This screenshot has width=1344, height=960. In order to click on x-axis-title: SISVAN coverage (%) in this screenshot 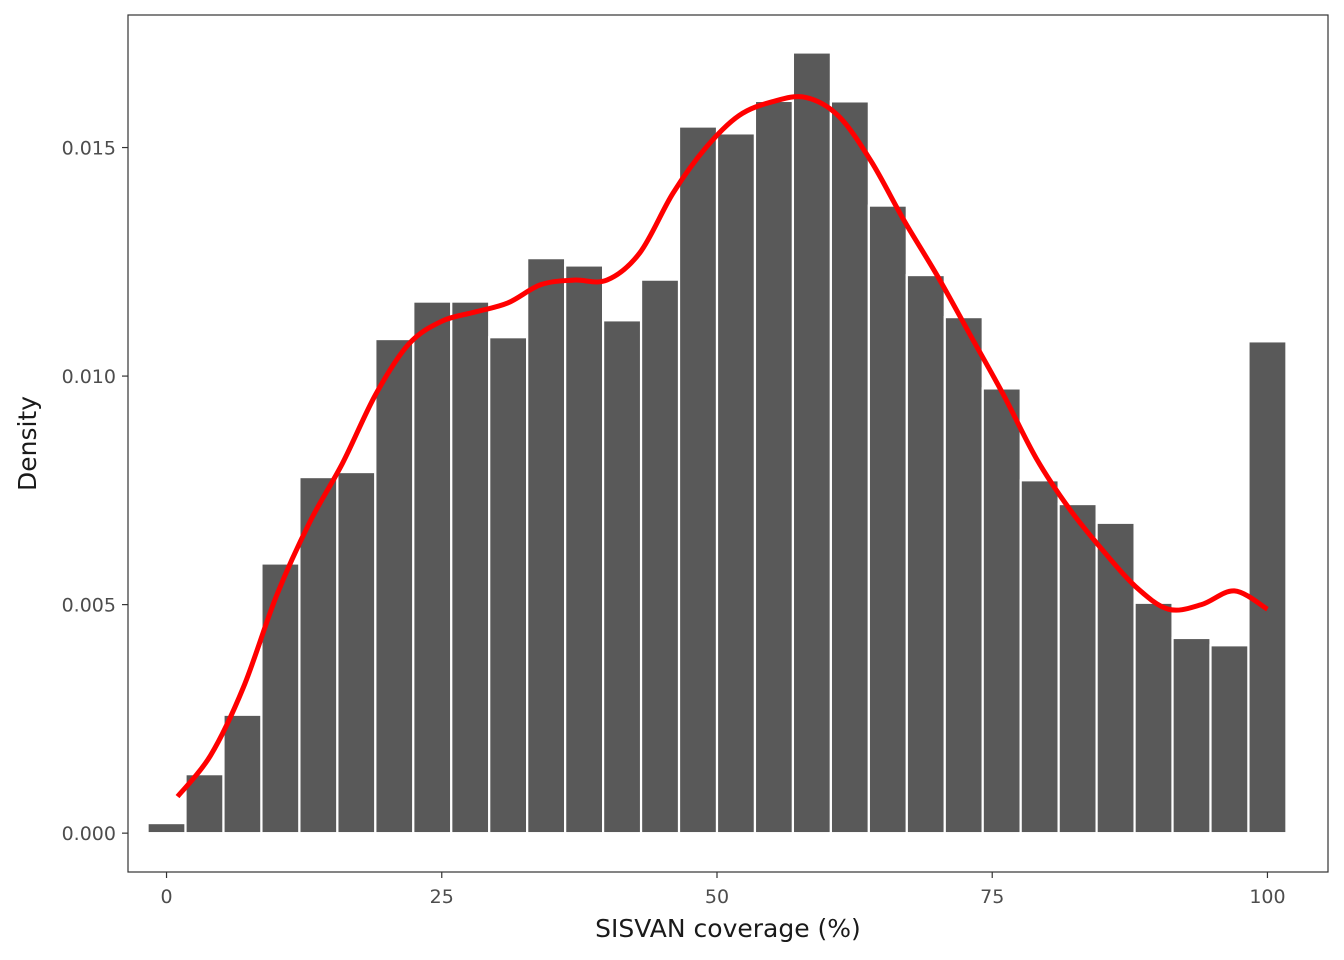, I will do `click(728, 928)`.